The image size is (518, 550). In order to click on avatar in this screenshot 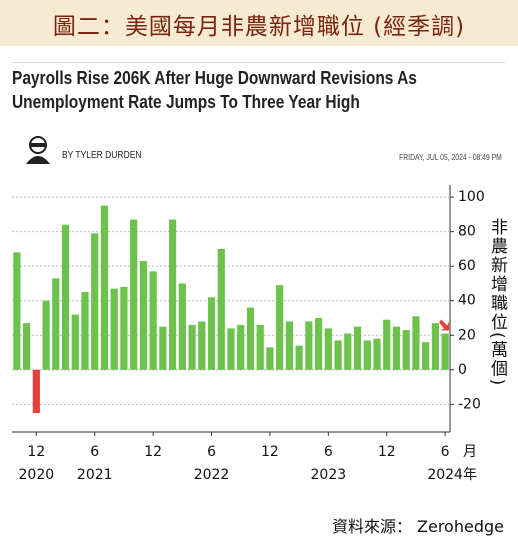, I will do `click(38, 150)`.